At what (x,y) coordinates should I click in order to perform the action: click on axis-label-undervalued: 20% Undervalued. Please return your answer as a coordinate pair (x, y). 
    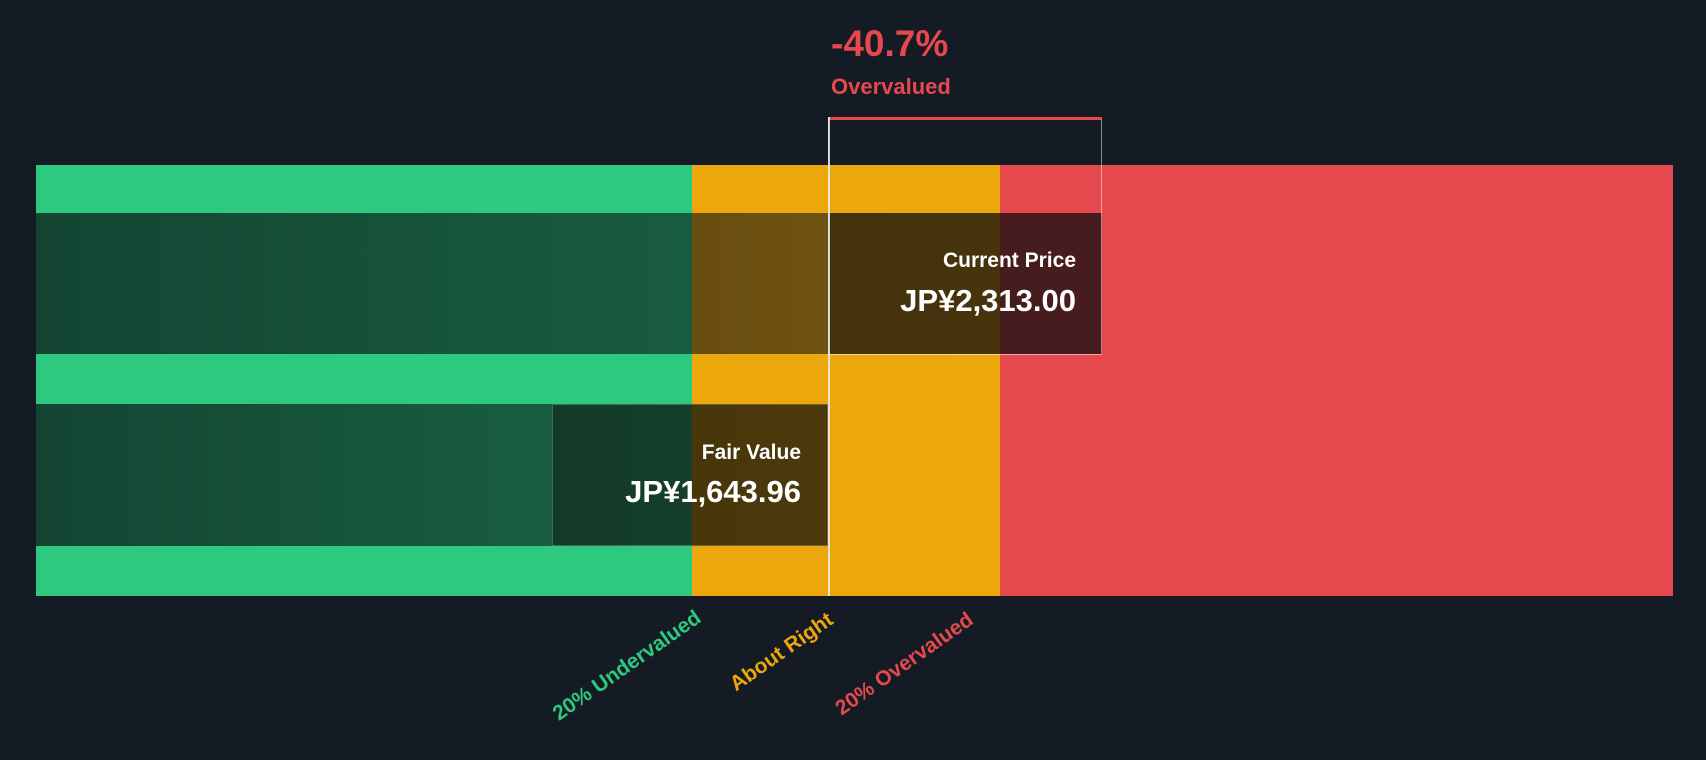
    Looking at the image, I should click on (627, 666).